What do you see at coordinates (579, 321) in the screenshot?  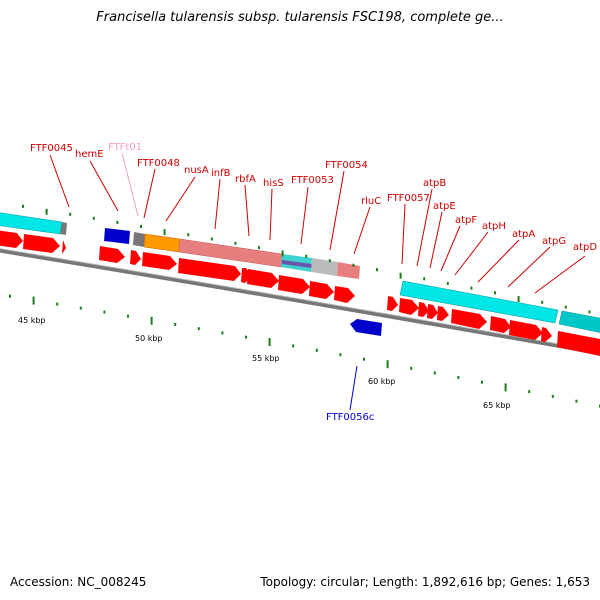 I see `teal-feature` at bounding box center [579, 321].